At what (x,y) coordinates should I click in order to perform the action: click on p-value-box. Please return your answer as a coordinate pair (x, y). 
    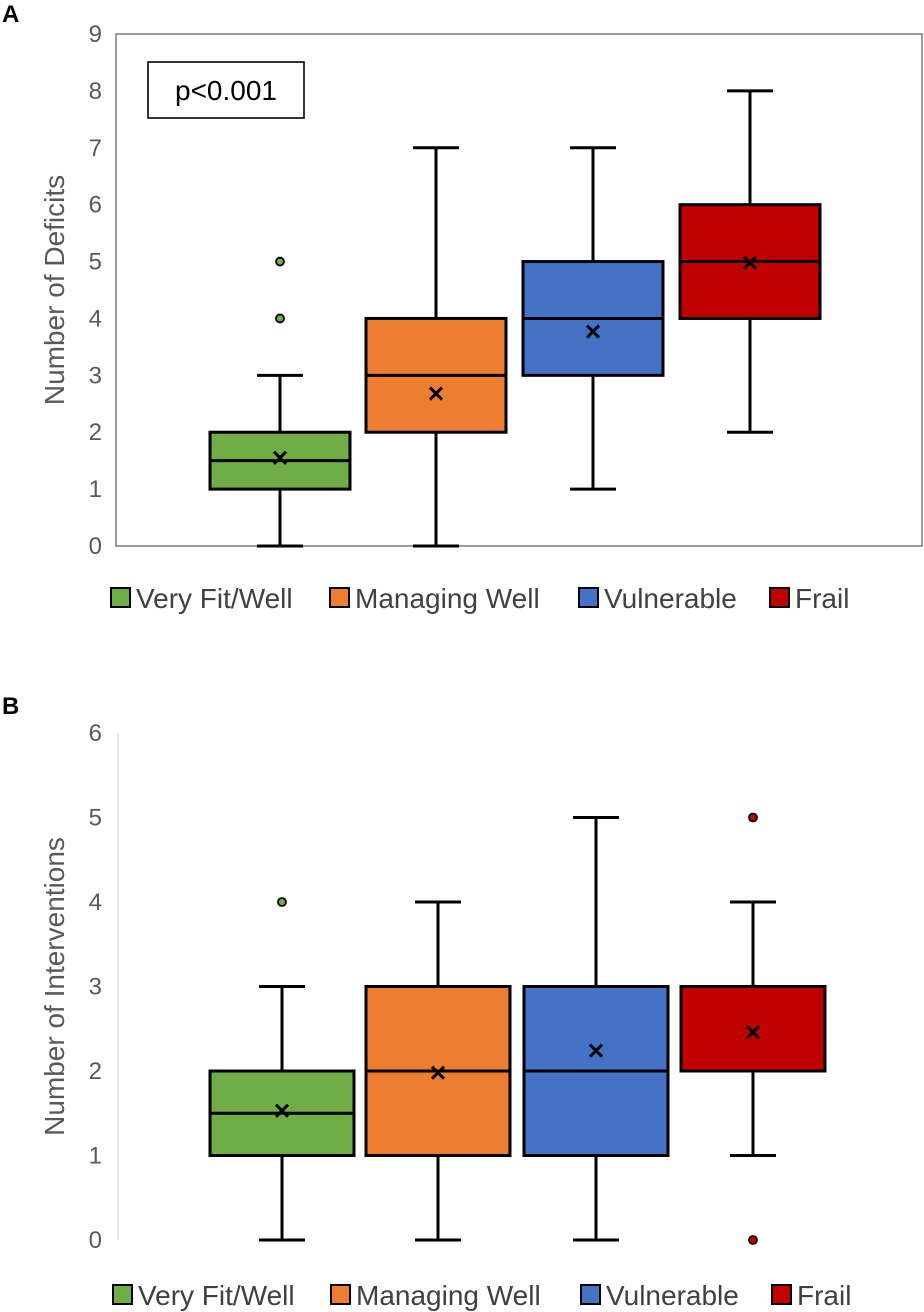
    Looking at the image, I should click on (226, 90).